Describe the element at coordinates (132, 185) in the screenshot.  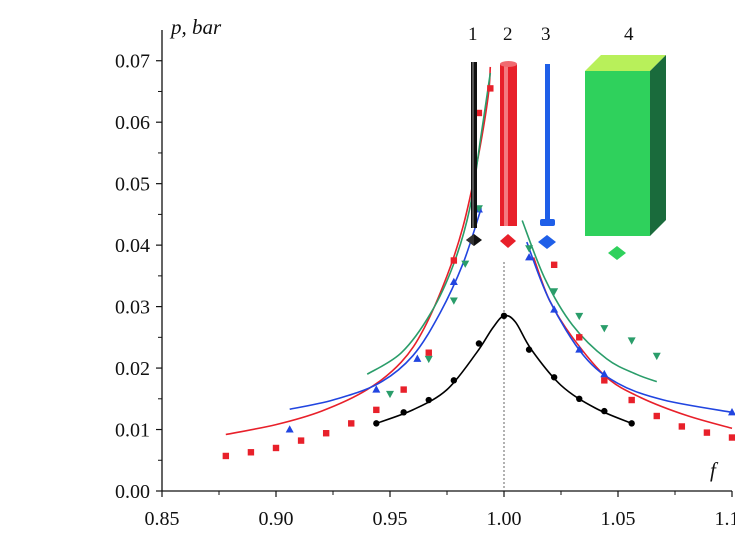
I see `y-tick-label: 0.05` at that location.